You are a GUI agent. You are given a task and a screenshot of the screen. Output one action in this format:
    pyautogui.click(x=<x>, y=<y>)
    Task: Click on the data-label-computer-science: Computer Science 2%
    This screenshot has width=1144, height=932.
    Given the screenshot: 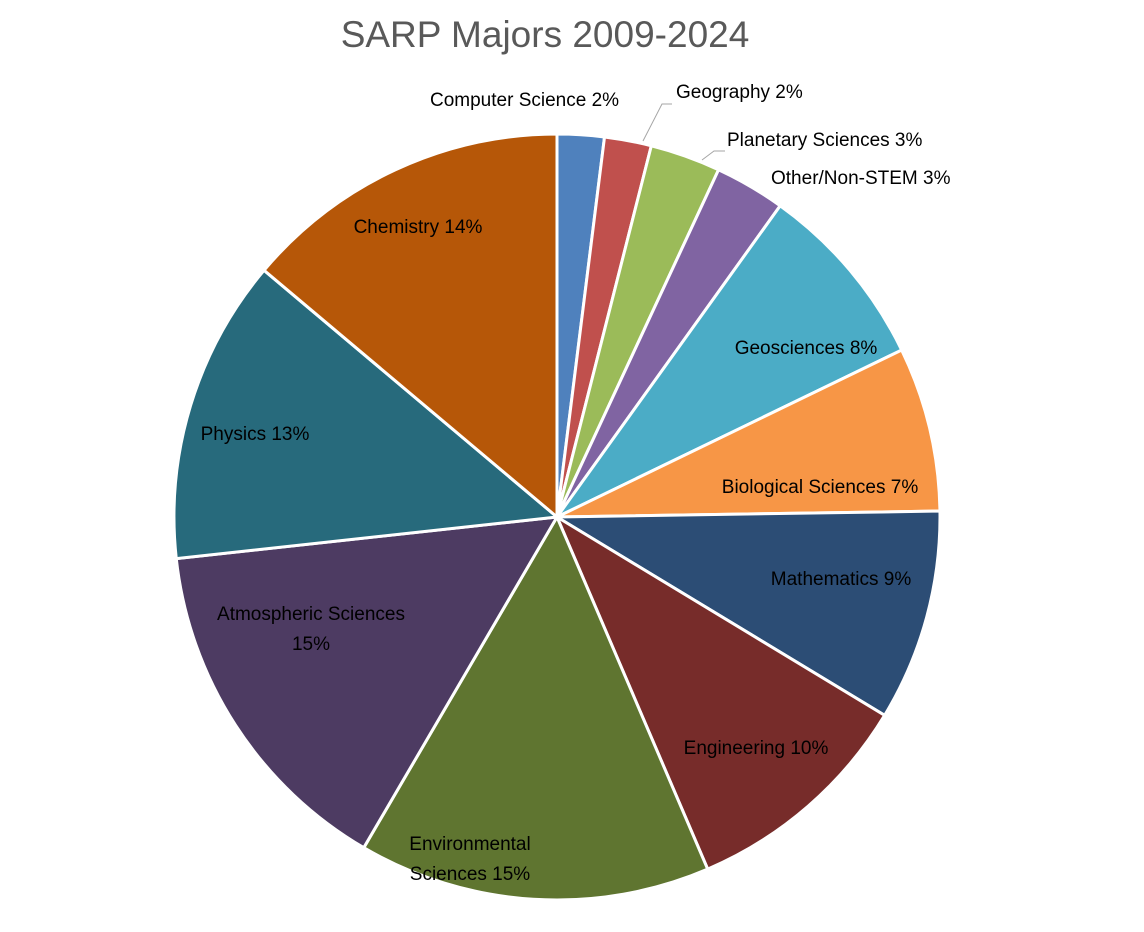 What is the action you would take?
    pyautogui.click(x=525, y=100)
    